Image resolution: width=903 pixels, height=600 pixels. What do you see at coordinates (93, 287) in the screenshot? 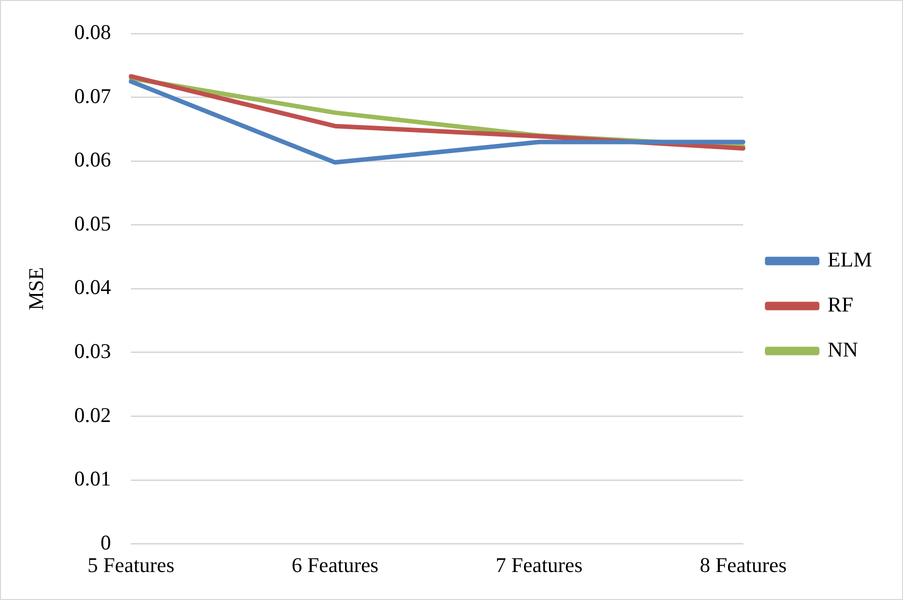
I see `y-tick-label: 0.04` at bounding box center [93, 287].